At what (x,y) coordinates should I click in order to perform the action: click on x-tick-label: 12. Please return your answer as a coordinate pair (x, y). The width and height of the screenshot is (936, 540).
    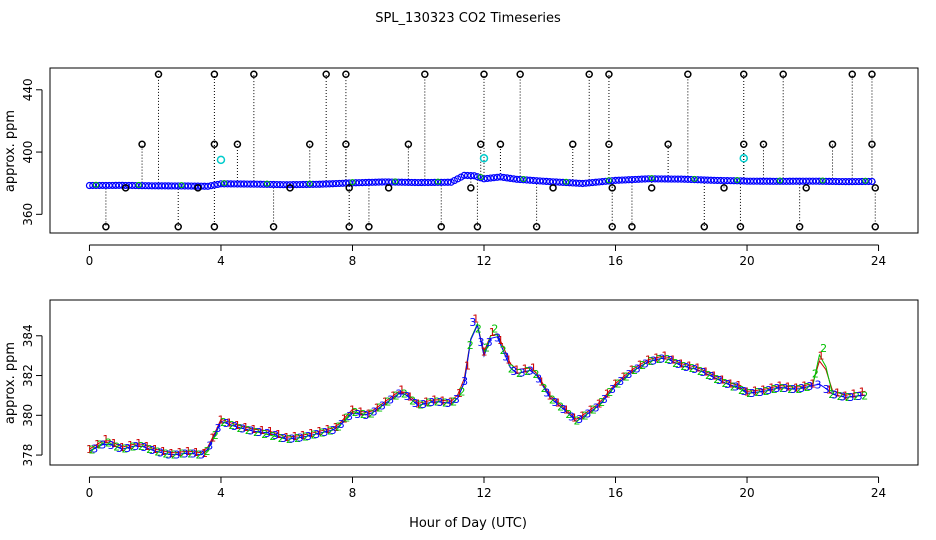
    Looking at the image, I should click on (483, 493).